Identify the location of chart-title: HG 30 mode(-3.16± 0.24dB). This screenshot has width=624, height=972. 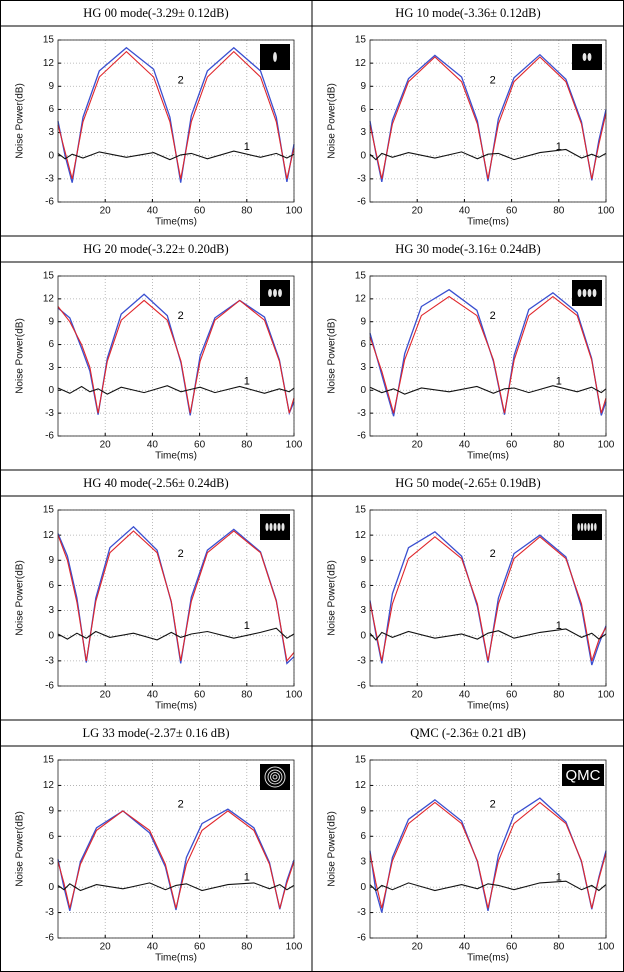
(467, 249).